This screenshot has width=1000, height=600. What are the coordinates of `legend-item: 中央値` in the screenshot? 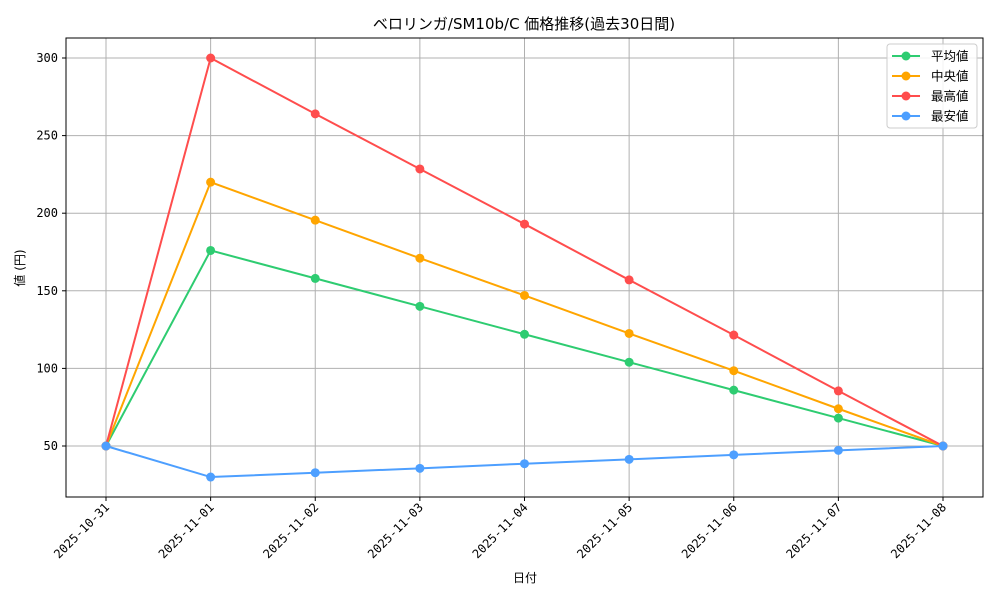 It's located at (930, 76).